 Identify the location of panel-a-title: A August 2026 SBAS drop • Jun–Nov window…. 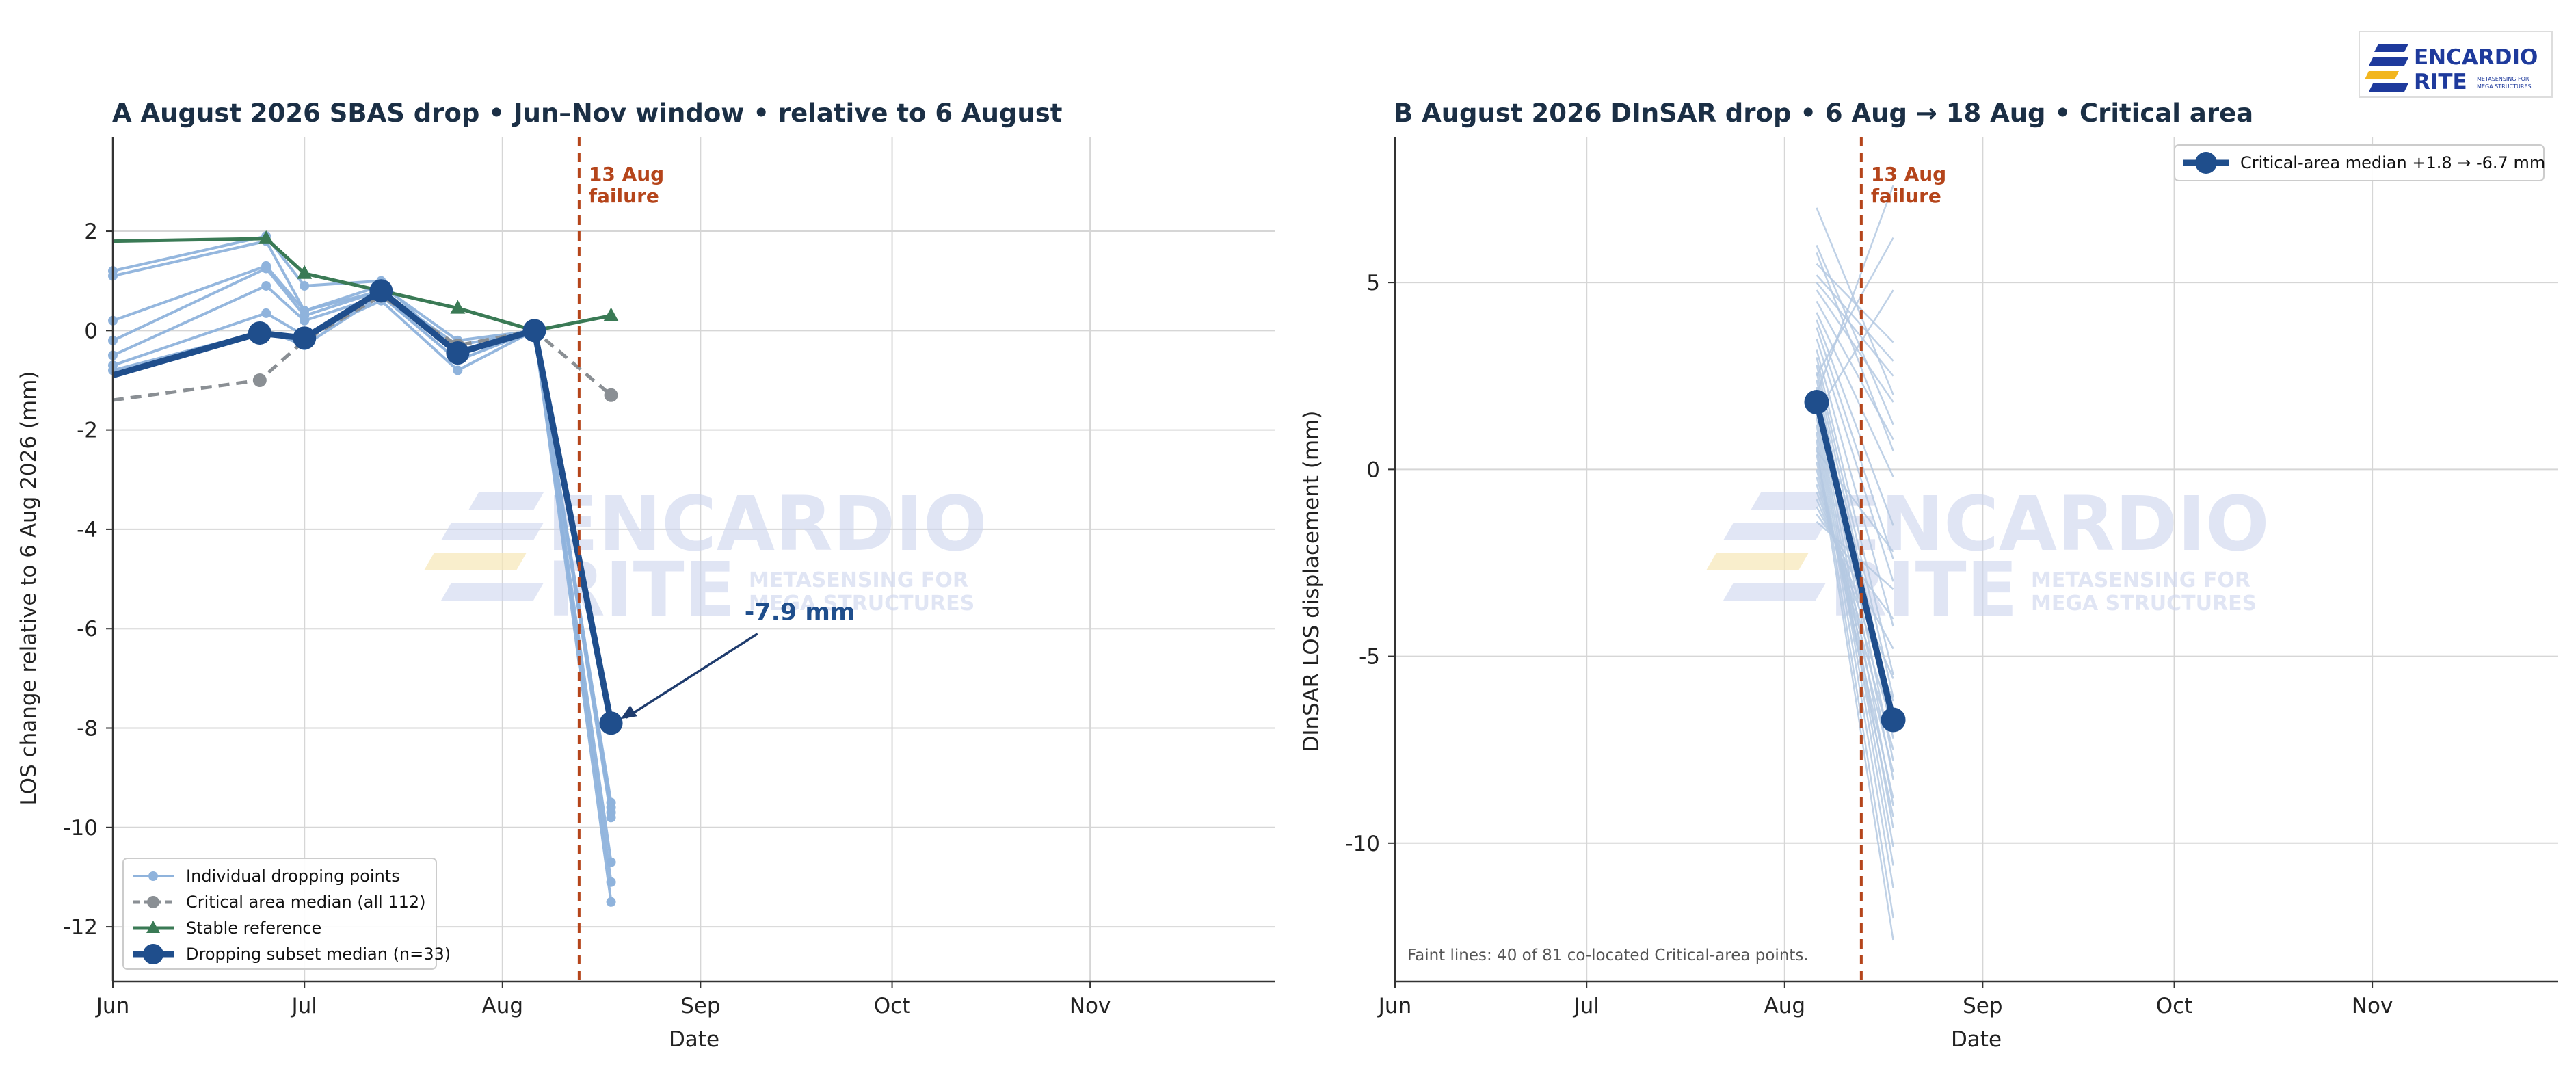
(587, 113).